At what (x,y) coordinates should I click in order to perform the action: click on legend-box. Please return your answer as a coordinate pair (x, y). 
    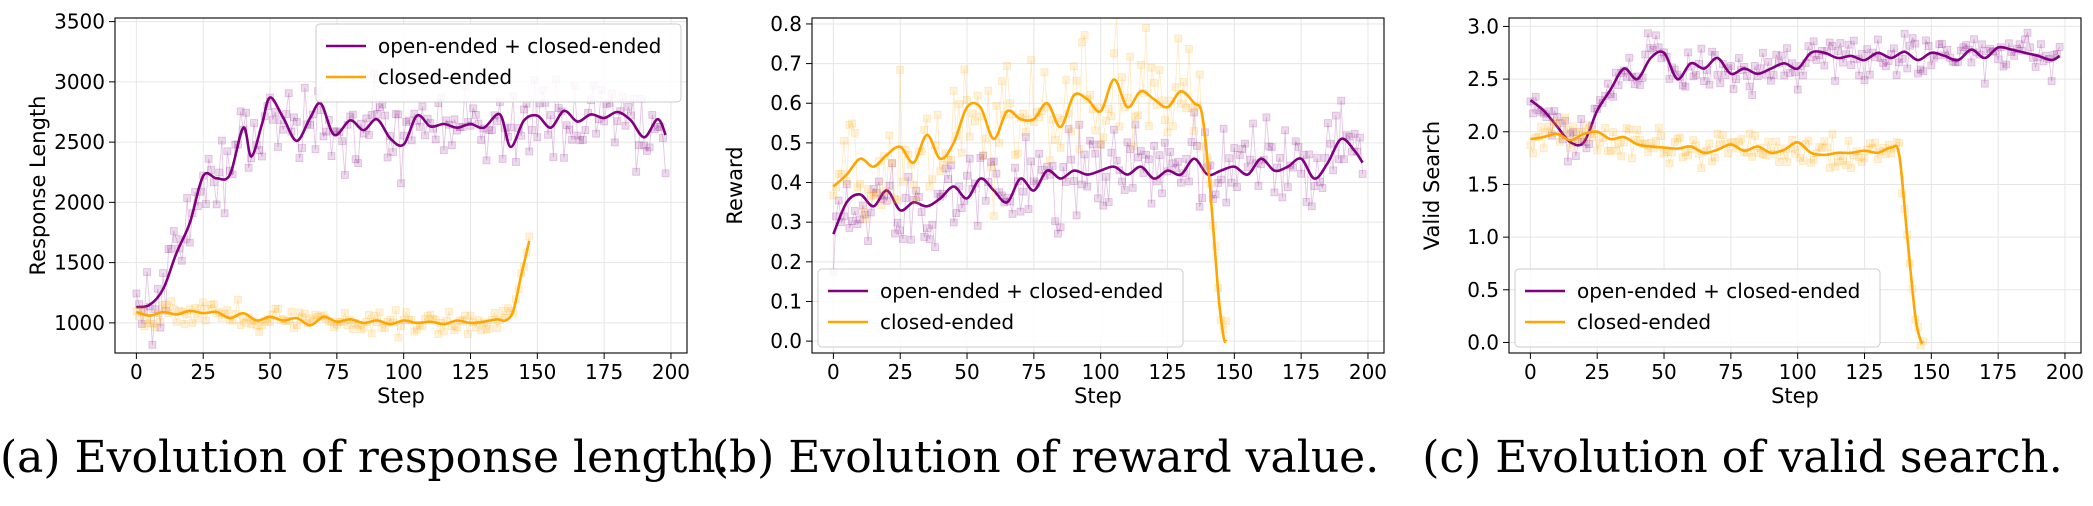
    Looking at the image, I should click on (498, 63).